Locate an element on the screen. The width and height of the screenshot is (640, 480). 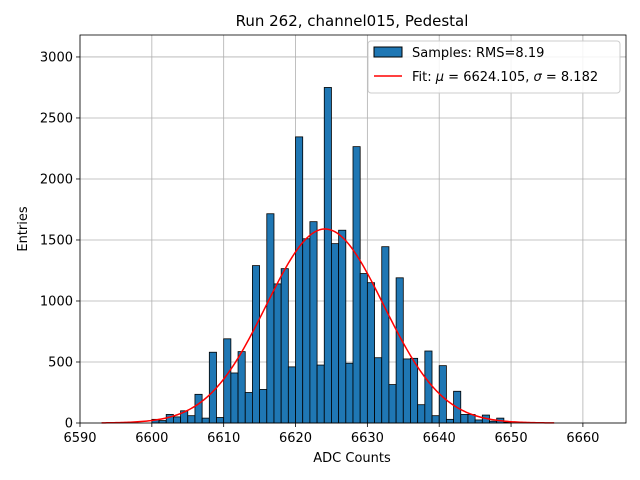
legend-fit-mid: = 6624.105, is located at coordinates (488, 77).